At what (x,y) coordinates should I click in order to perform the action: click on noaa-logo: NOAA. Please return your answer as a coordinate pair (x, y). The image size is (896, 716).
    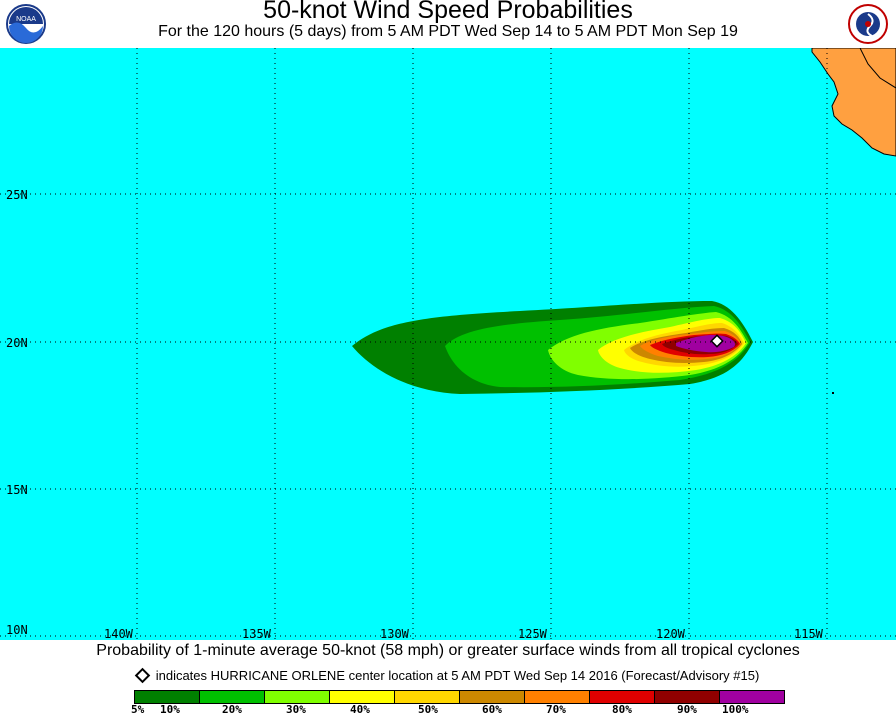
    Looking at the image, I should click on (26, 24).